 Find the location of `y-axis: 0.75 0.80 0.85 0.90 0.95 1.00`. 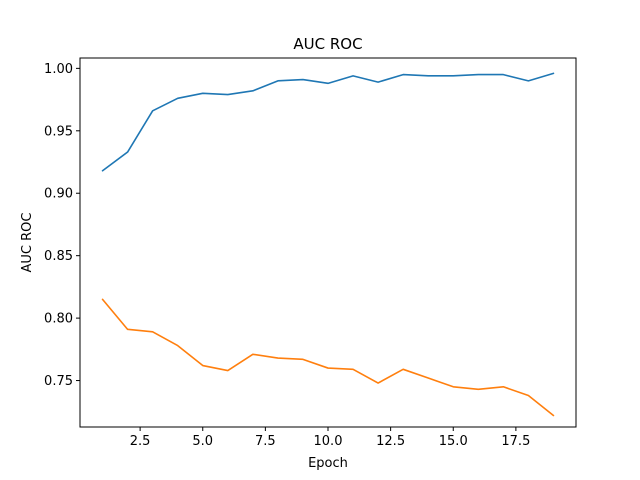

y-axis: 0.75 0.80 0.85 0.90 0.95 1.00 is located at coordinates (62, 225).